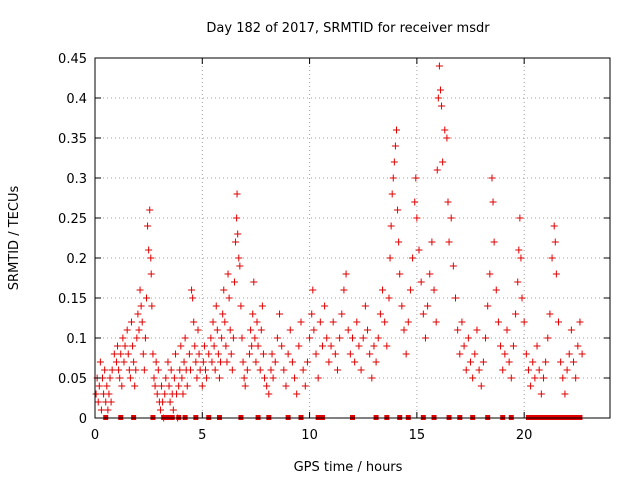  Describe the element at coordinates (76, 99) in the screenshot. I see `y-tick-label: 0.4` at that location.